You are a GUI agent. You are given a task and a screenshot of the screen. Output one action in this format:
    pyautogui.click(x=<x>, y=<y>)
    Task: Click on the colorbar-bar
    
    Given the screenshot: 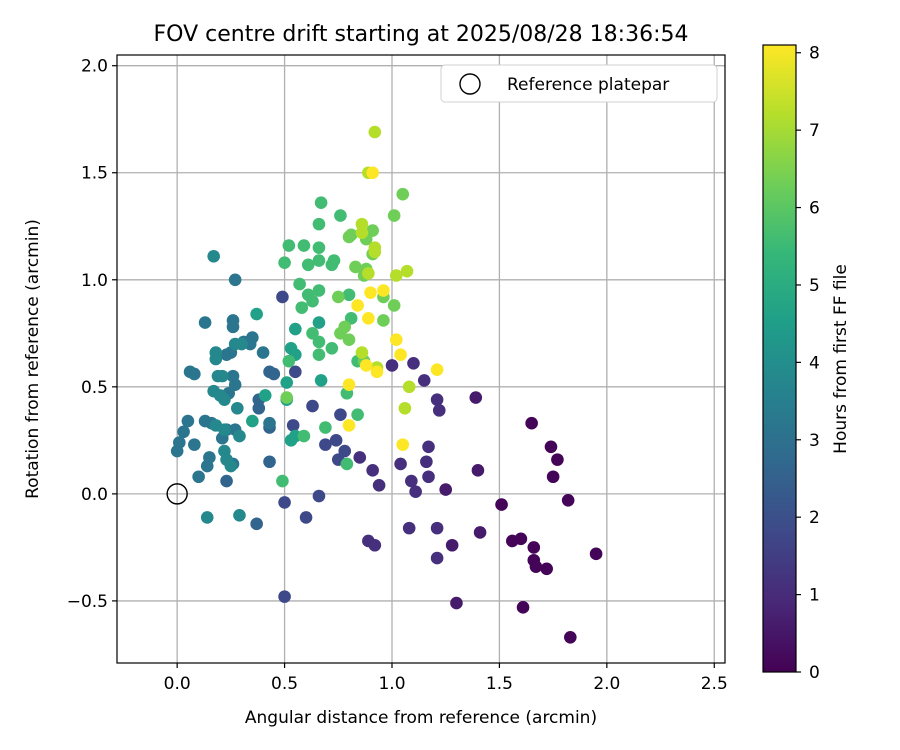 What is the action you would take?
    pyautogui.click(x=779, y=358)
    